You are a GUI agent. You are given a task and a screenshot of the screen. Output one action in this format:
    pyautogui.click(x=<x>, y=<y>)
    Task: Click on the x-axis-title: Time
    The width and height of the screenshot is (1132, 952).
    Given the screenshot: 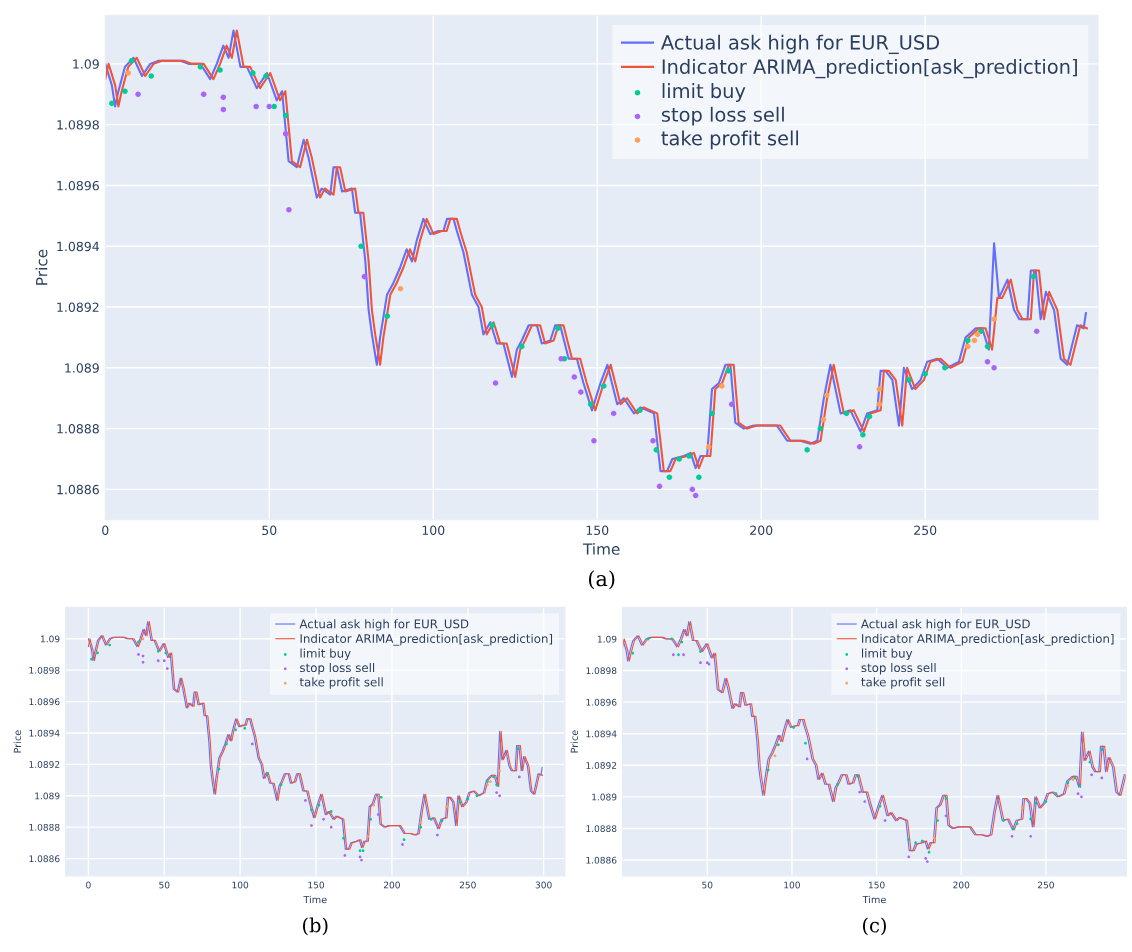 What is the action you would take?
    pyautogui.click(x=315, y=899)
    